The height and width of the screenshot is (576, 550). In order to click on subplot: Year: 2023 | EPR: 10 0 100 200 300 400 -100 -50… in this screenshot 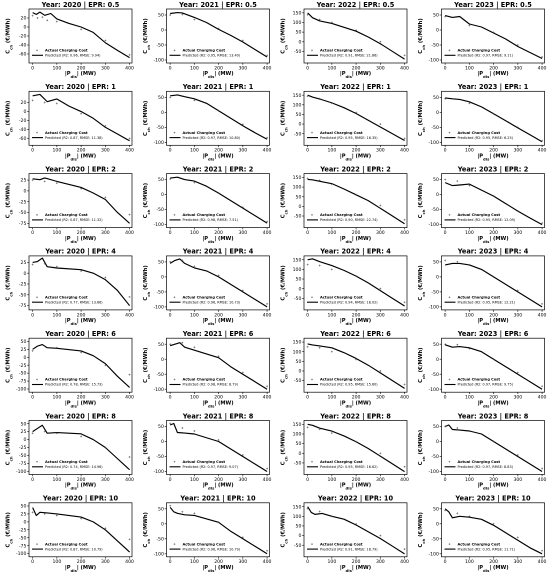, I will do `click(482, 534)`.